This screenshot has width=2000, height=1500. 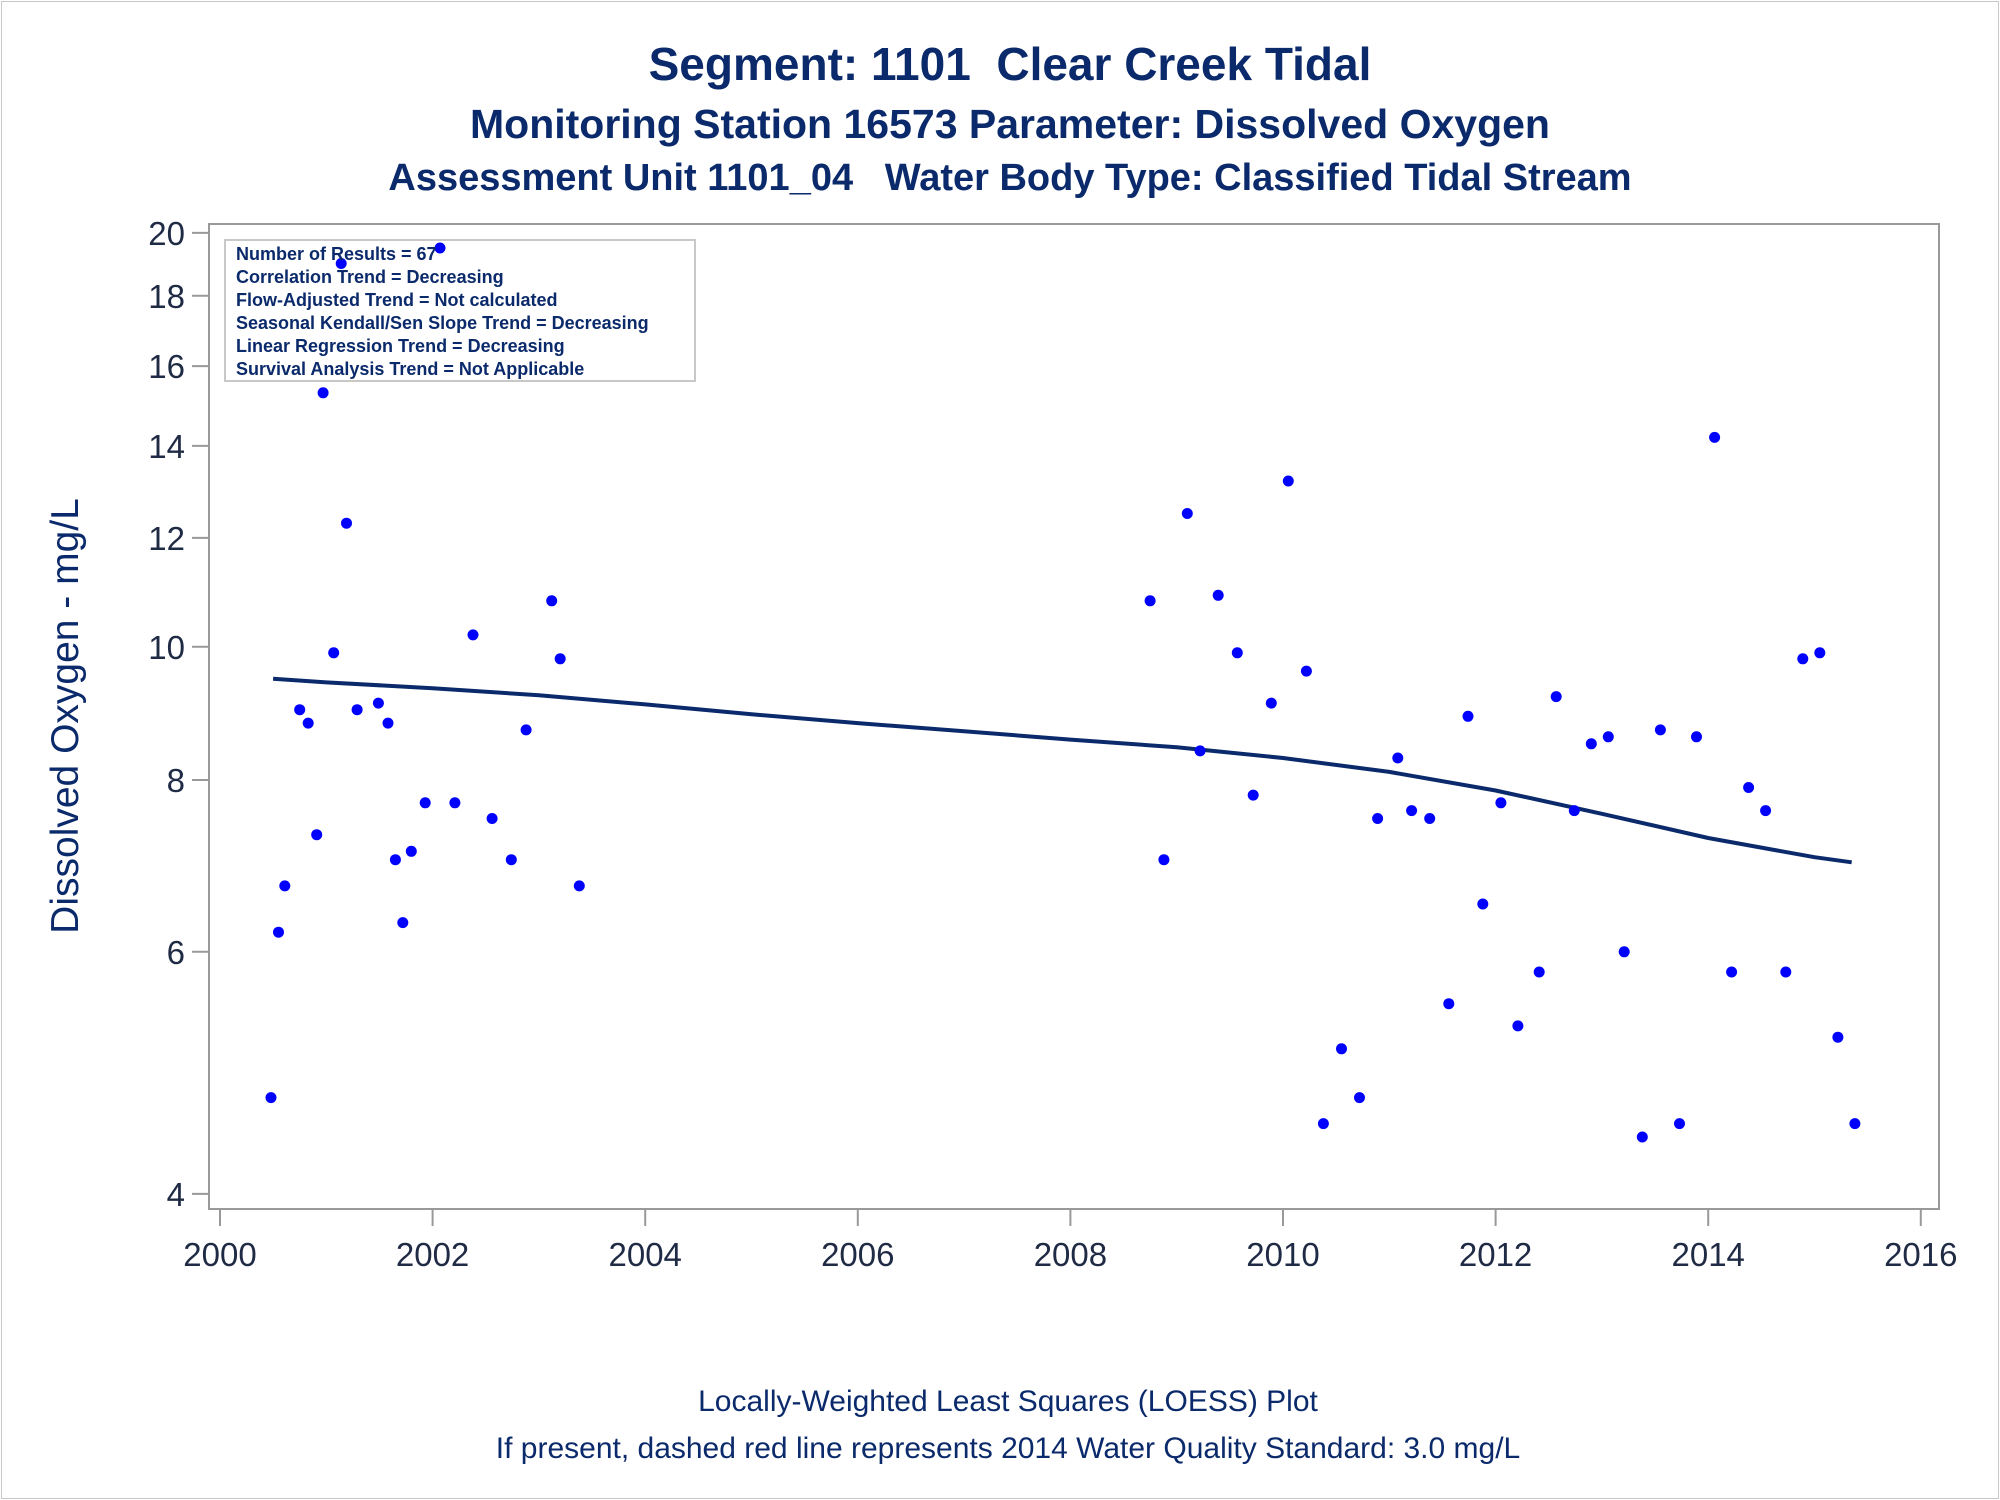 What do you see at coordinates (166, 446) in the screenshot?
I see `y-tick-label: 14` at bounding box center [166, 446].